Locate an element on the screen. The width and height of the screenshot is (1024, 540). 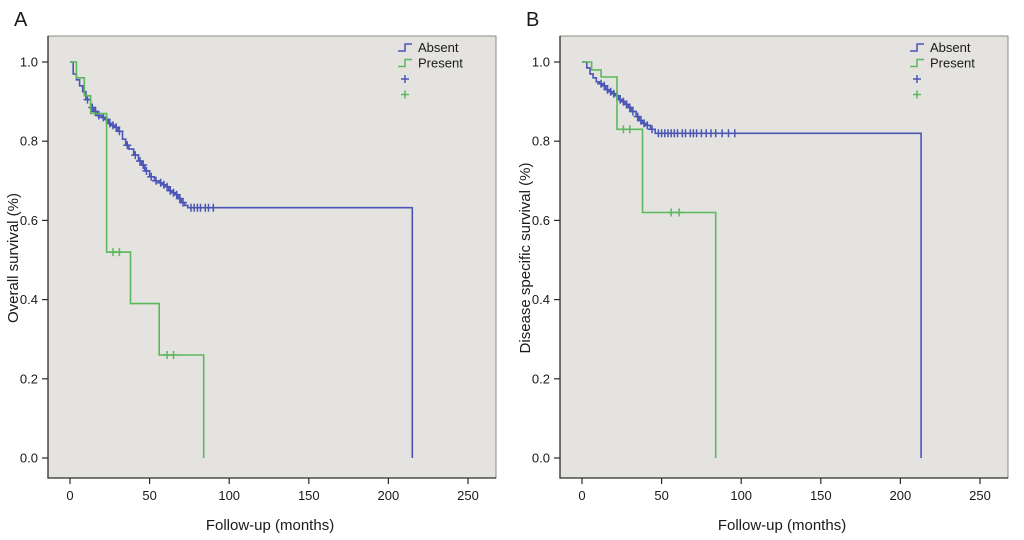
x-axis-title-b: Follow-up (months) is located at coordinates (782, 525).